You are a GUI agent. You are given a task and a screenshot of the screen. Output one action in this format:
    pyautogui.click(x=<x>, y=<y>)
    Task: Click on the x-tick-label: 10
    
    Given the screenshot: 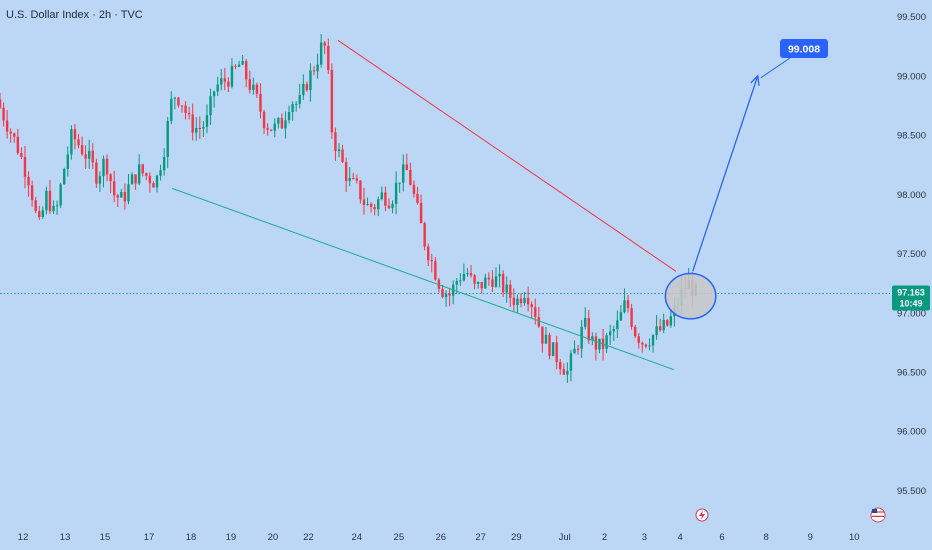 What is the action you would take?
    pyautogui.click(x=854, y=537)
    